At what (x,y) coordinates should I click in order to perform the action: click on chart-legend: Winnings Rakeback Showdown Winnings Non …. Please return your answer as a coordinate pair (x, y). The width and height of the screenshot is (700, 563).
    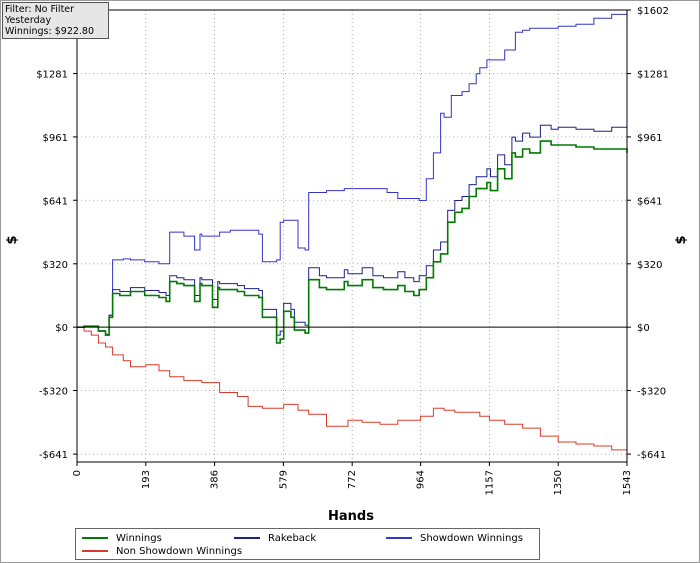
    Looking at the image, I should click on (307, 544).